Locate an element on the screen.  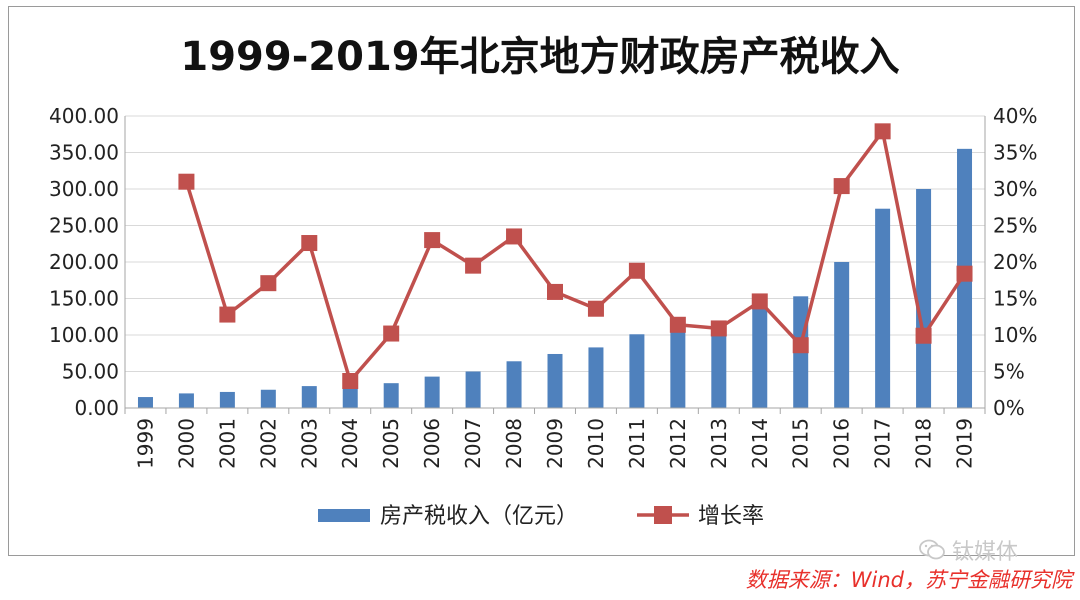
y-left-tick-label: 350.00 is located at coordinates (84, 153).